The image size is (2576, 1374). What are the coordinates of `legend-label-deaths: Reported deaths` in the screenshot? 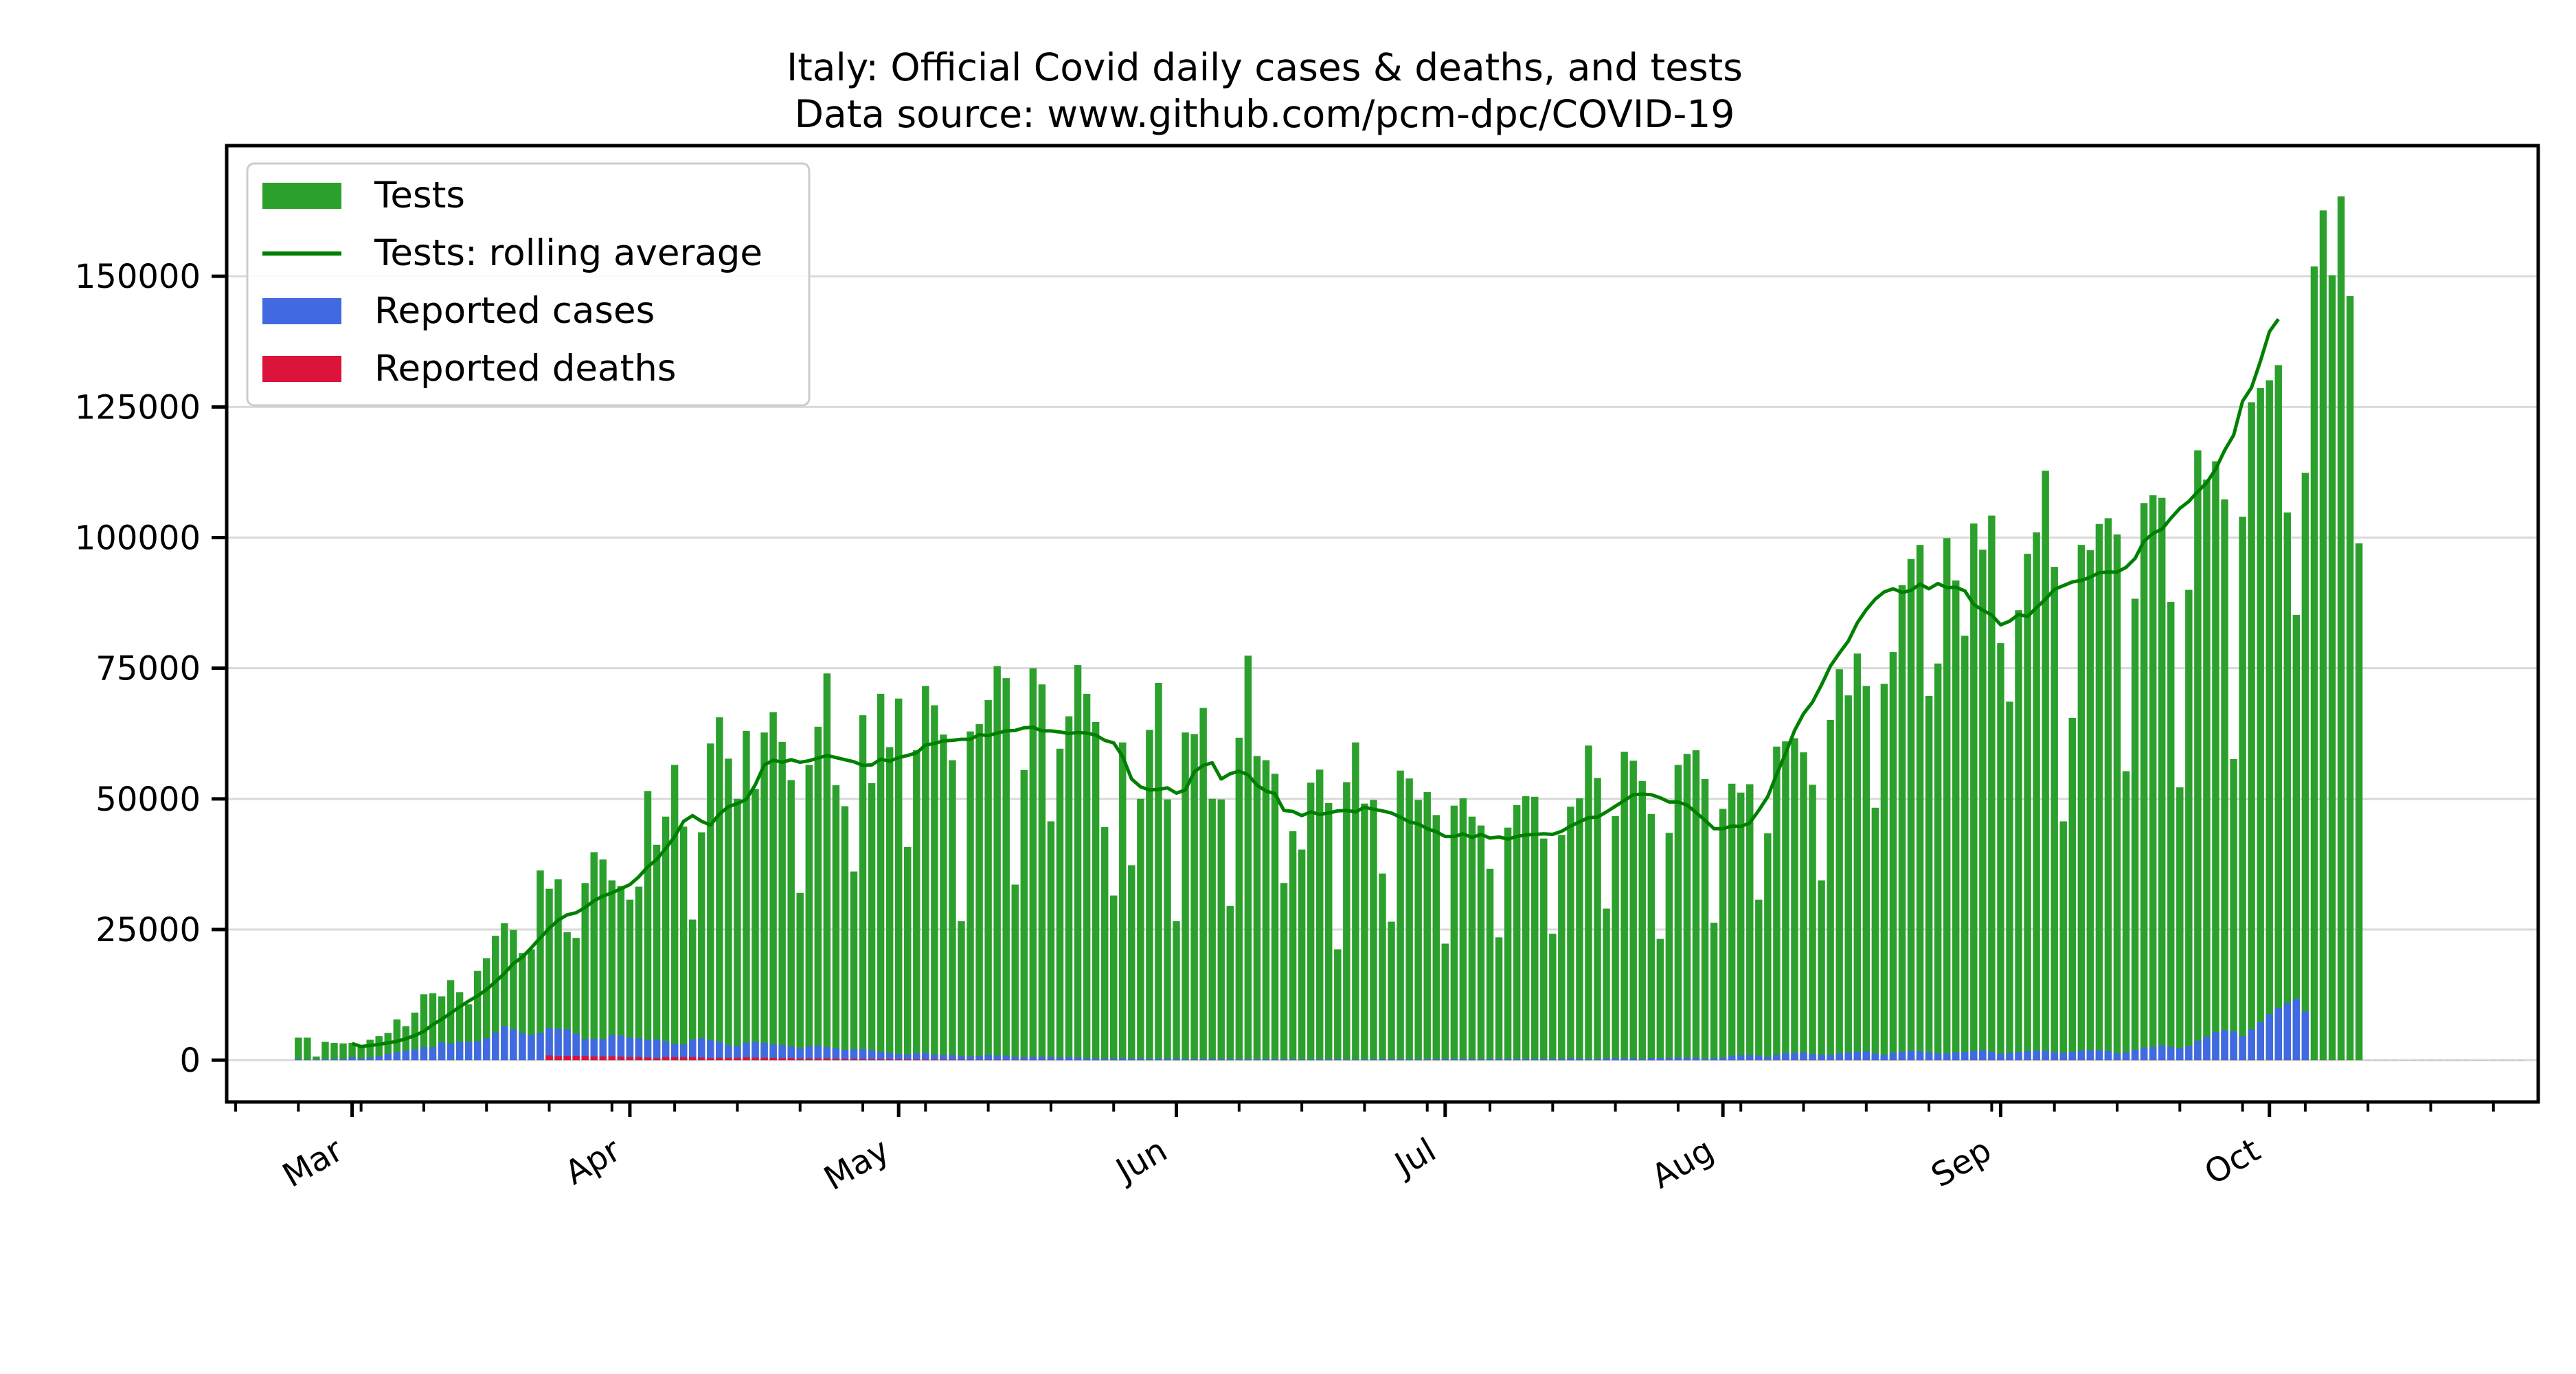 It's located at (525, 369).